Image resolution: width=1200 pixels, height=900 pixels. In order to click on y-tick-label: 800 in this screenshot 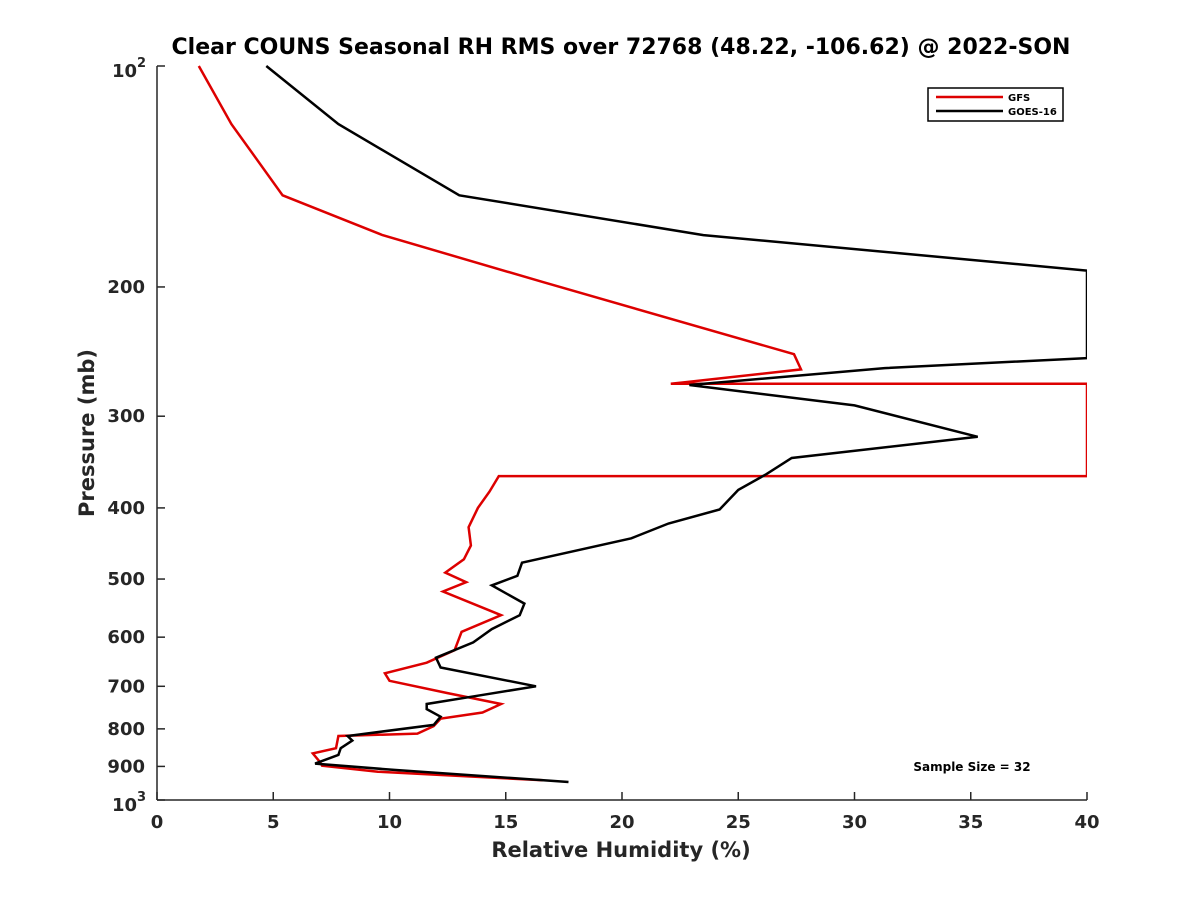, I will do `click(126, 729)`.